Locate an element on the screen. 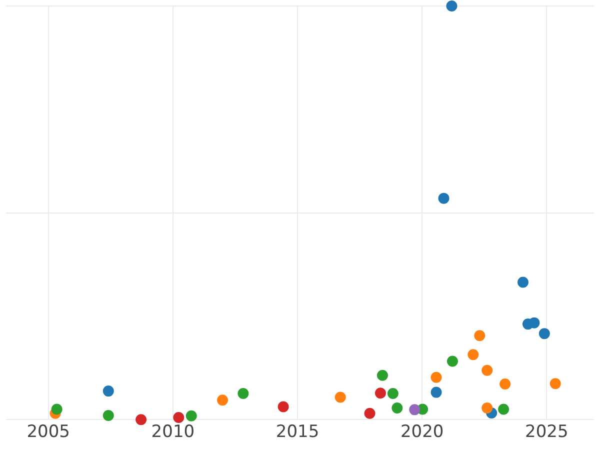 The height and width of the screenshot is (450, 600). x-tick-label: 2015 is located at coordinates (298, 432).